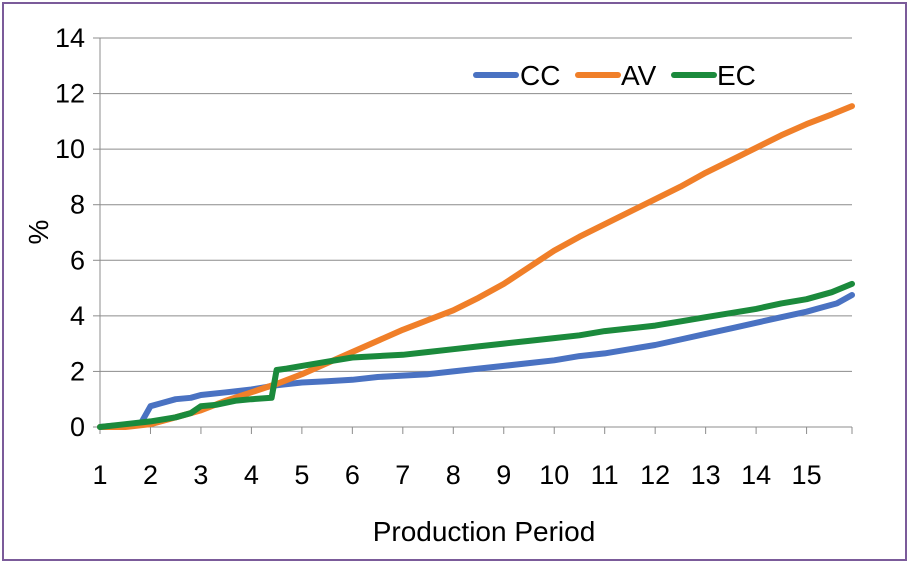 This screenshot has width=911, height=565. I want to click on y-tick-label: 14, so click(70, 38).